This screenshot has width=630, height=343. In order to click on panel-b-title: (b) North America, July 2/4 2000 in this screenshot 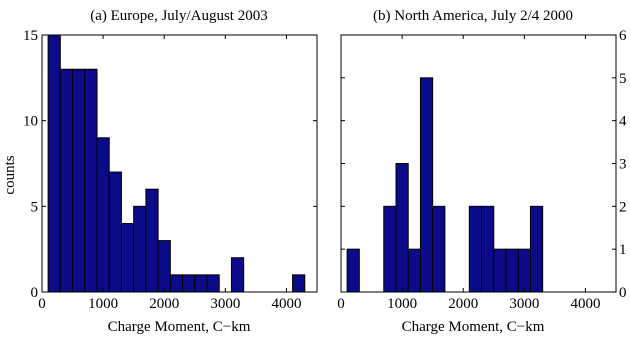, I will do `click(473, 16)`.